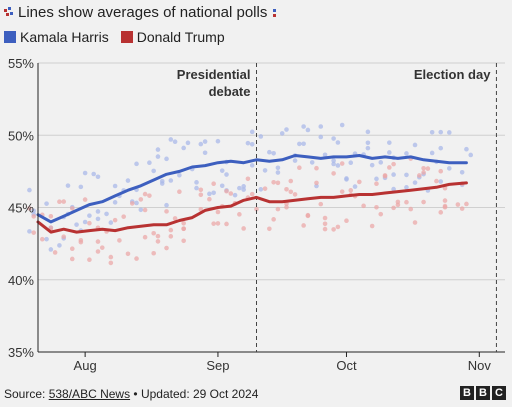 Image resolution: width=512 pixels, height=407 pixels. Describe the element at coordinates (26, 394) in the screenshot. I see `source-prefix: Source:` at that location.